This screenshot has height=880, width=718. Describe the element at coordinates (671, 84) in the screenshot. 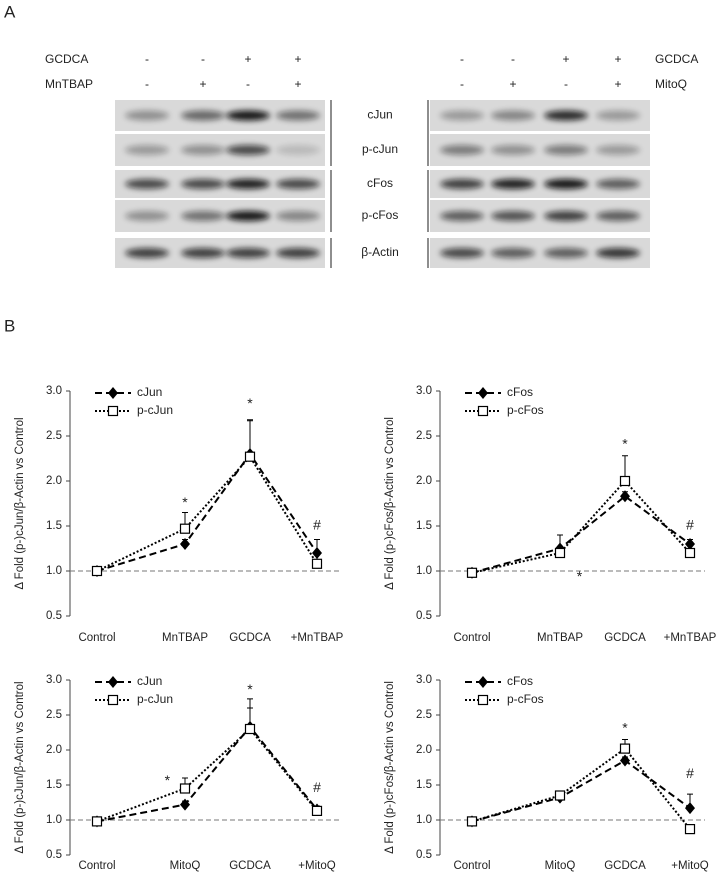

I see `treatment-label: MitoQ` at that location.